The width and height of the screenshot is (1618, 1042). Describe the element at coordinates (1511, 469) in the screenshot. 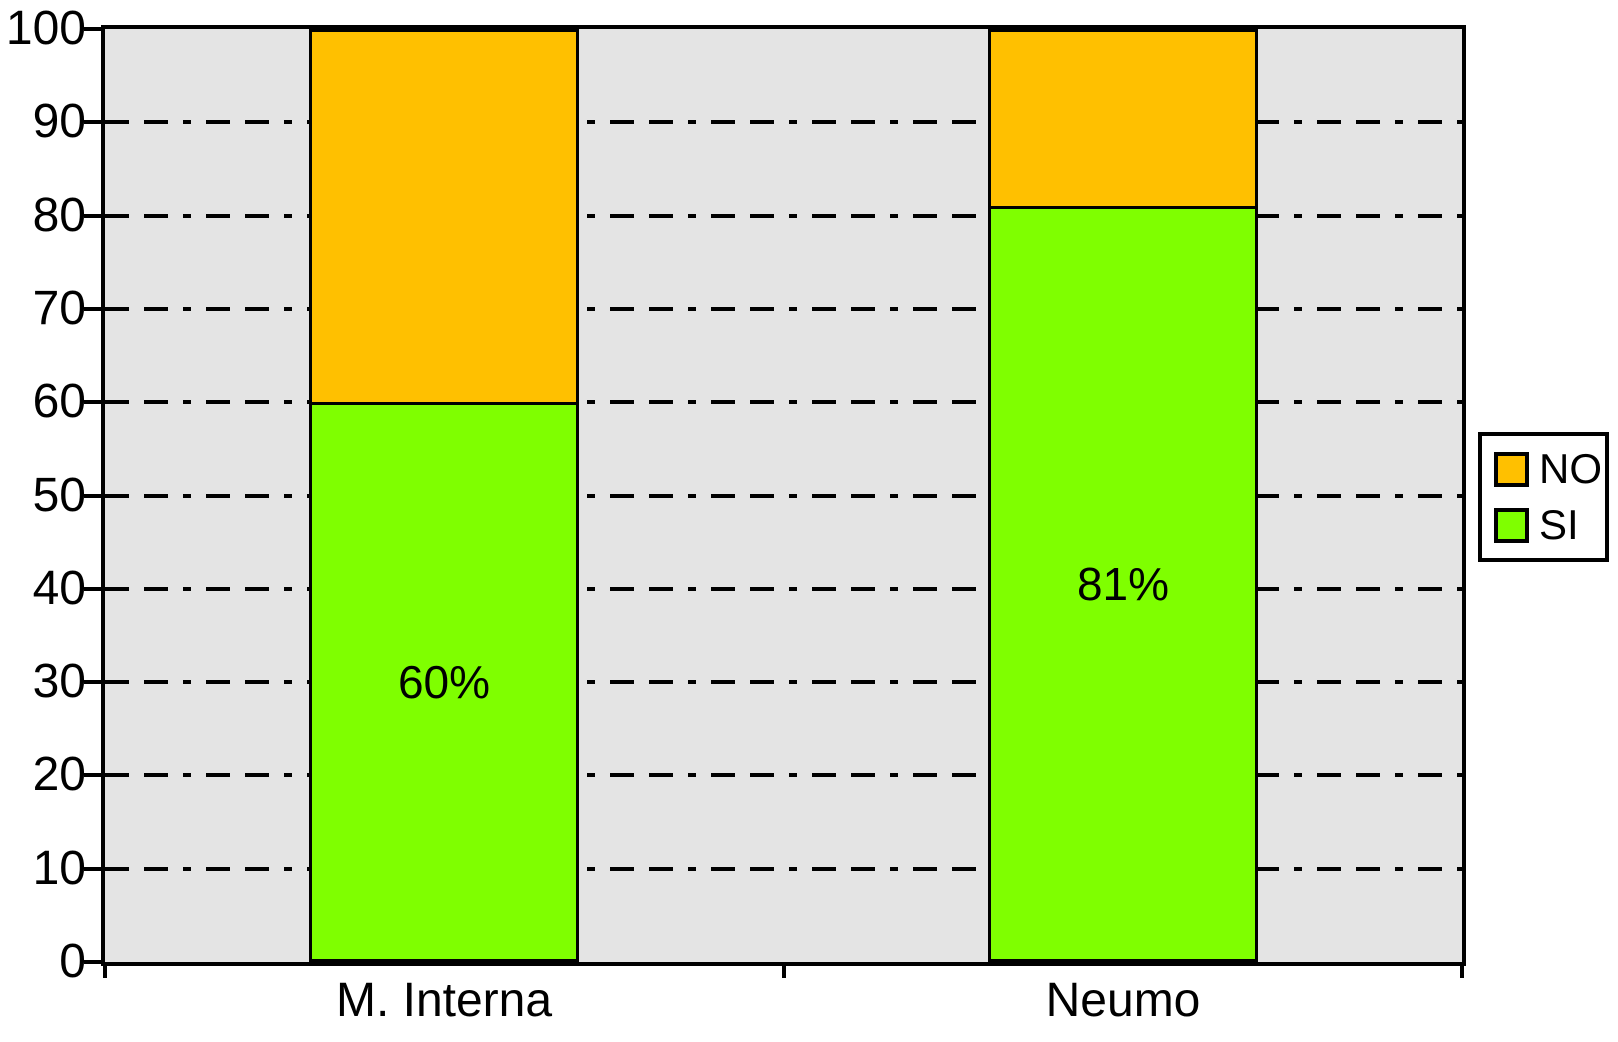

I see `legend-swatch-no-icon` at that location.